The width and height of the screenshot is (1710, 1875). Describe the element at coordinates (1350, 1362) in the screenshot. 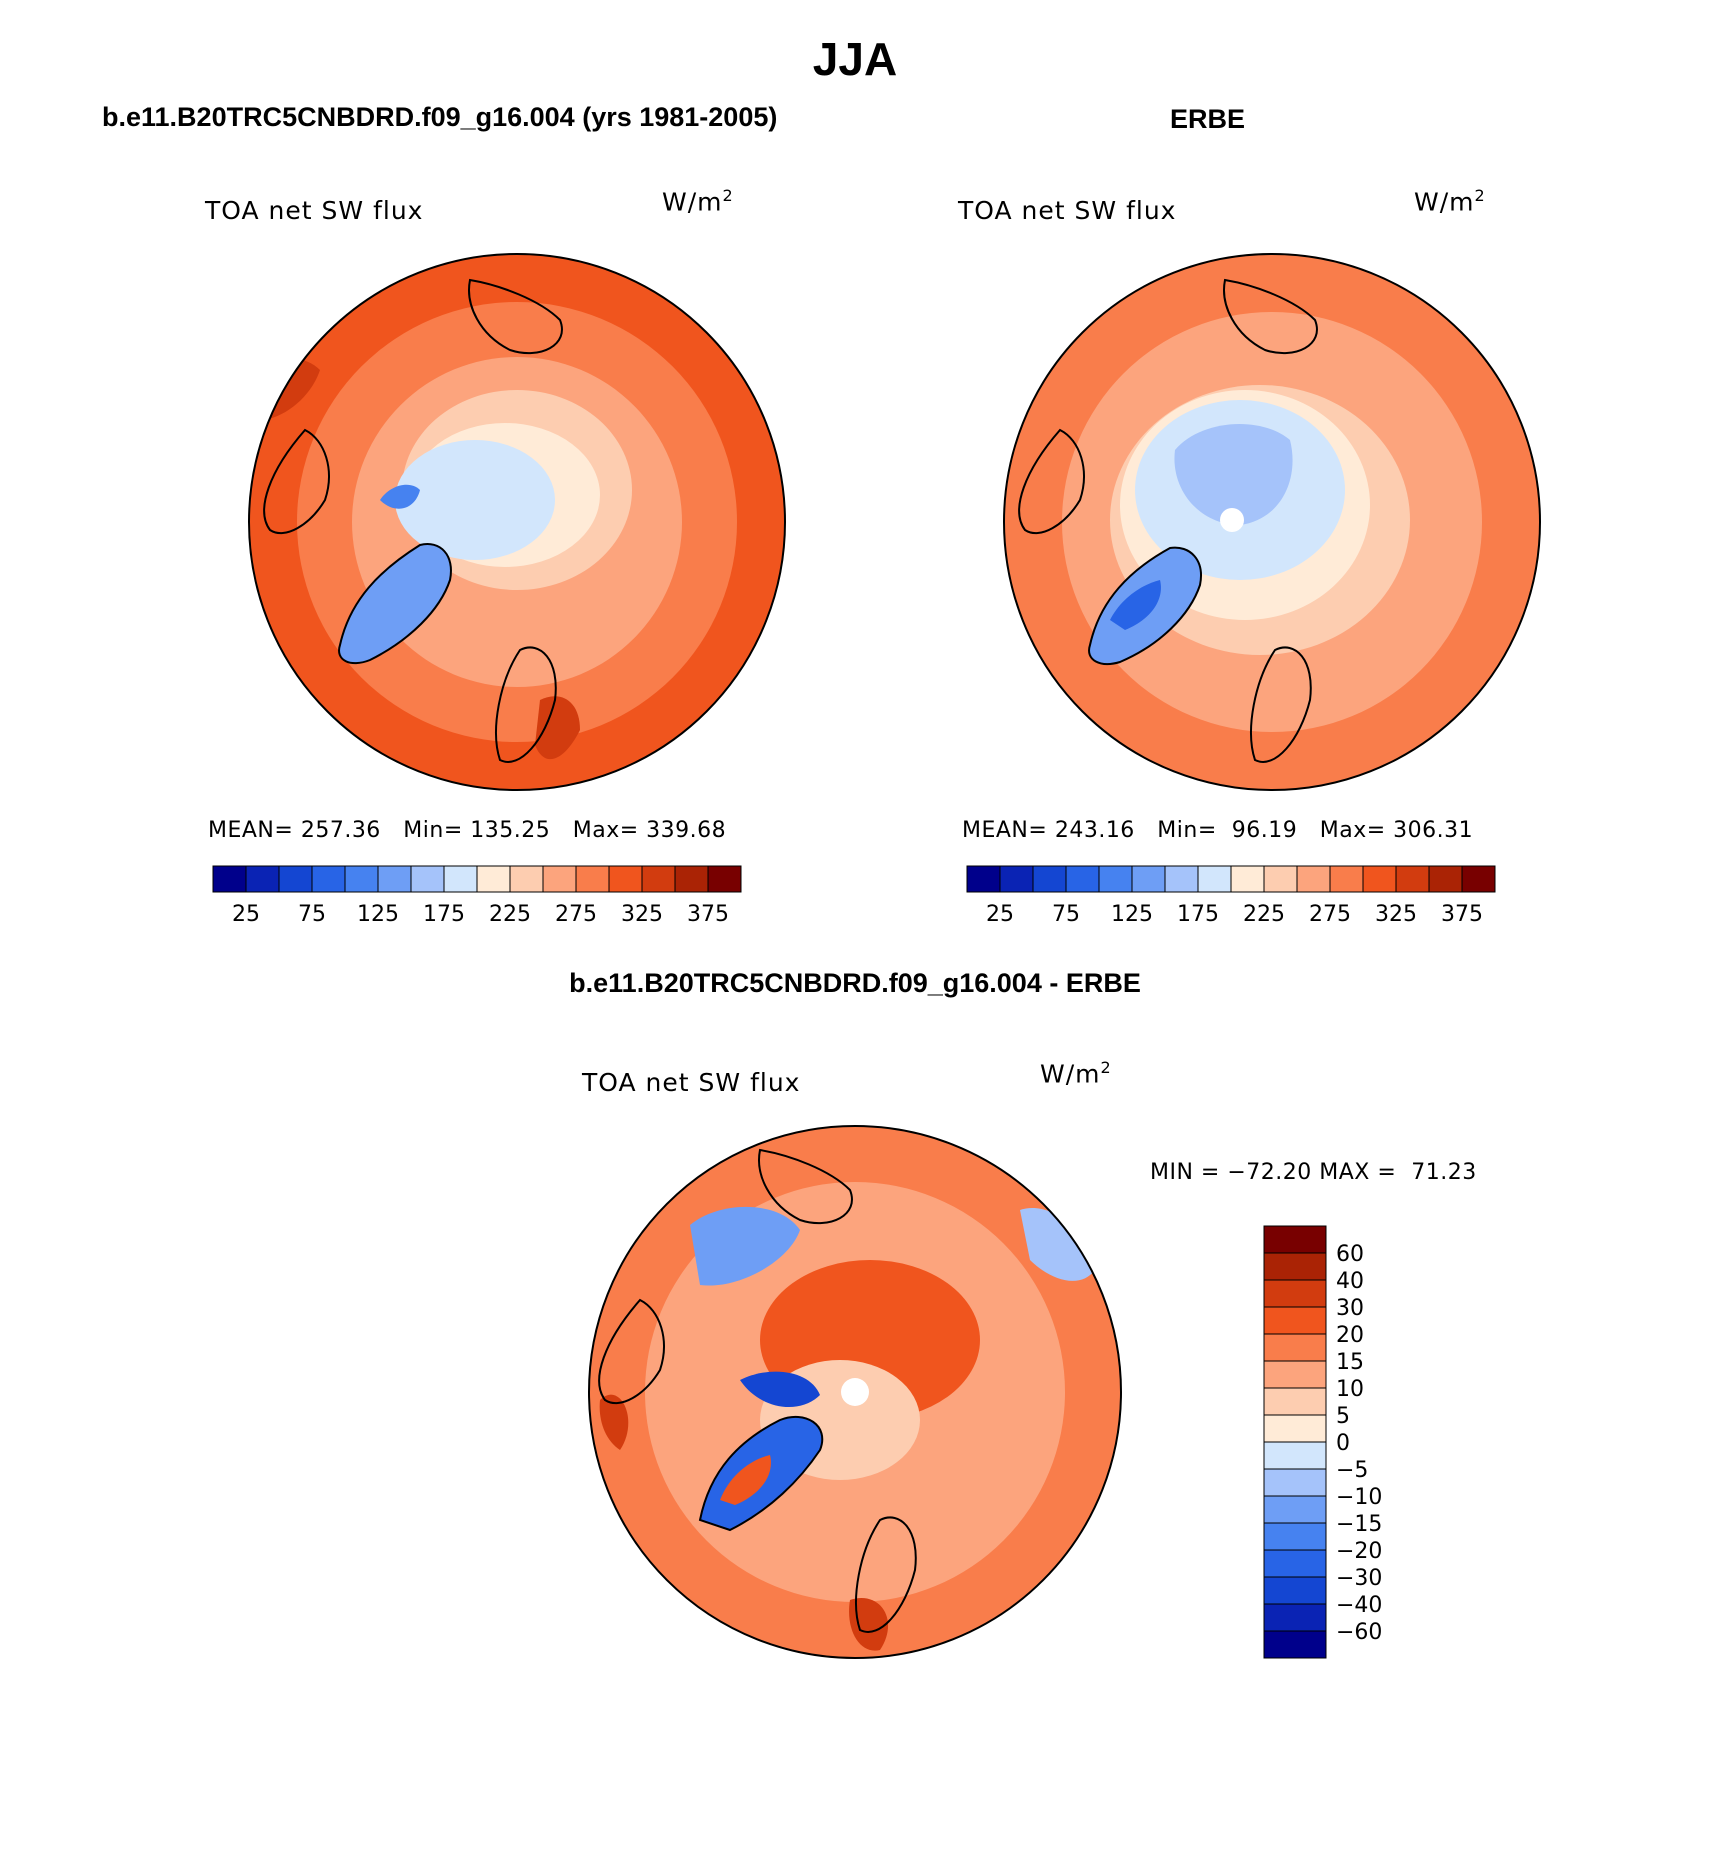

I see `diff-colorbar-label: 15` at that location.